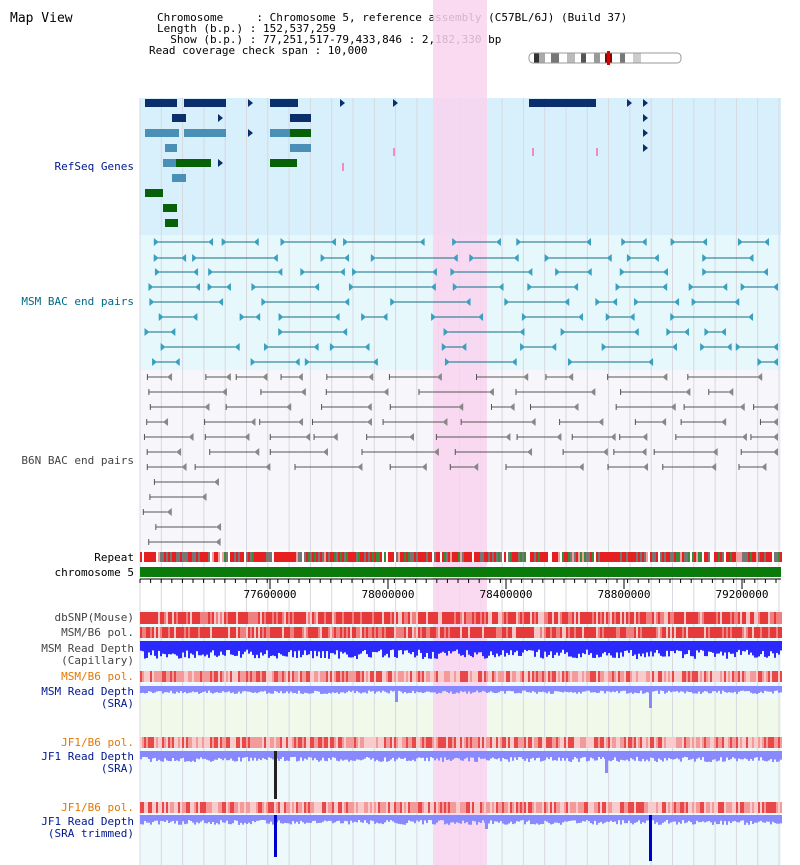  What do you see at coordinates (94, 572) in the screenshot?
I see `track-label: chromosome 5` at bounding box center [94, 572].